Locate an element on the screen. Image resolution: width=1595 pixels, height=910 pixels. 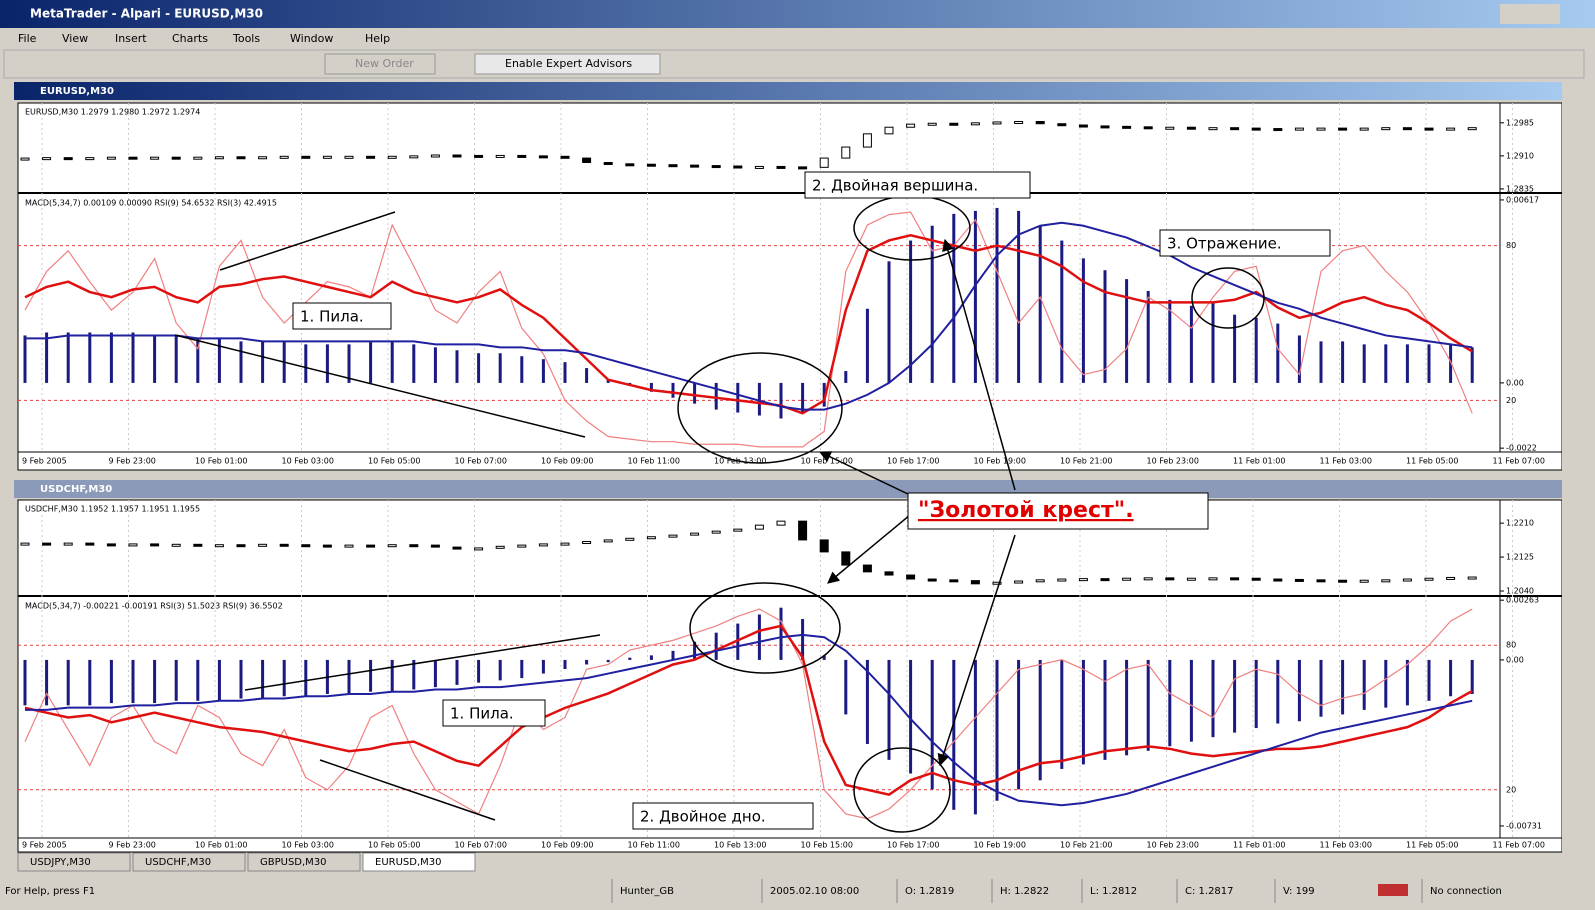
y-tick-label: 0.00 is located at coordinates (1515, 382).